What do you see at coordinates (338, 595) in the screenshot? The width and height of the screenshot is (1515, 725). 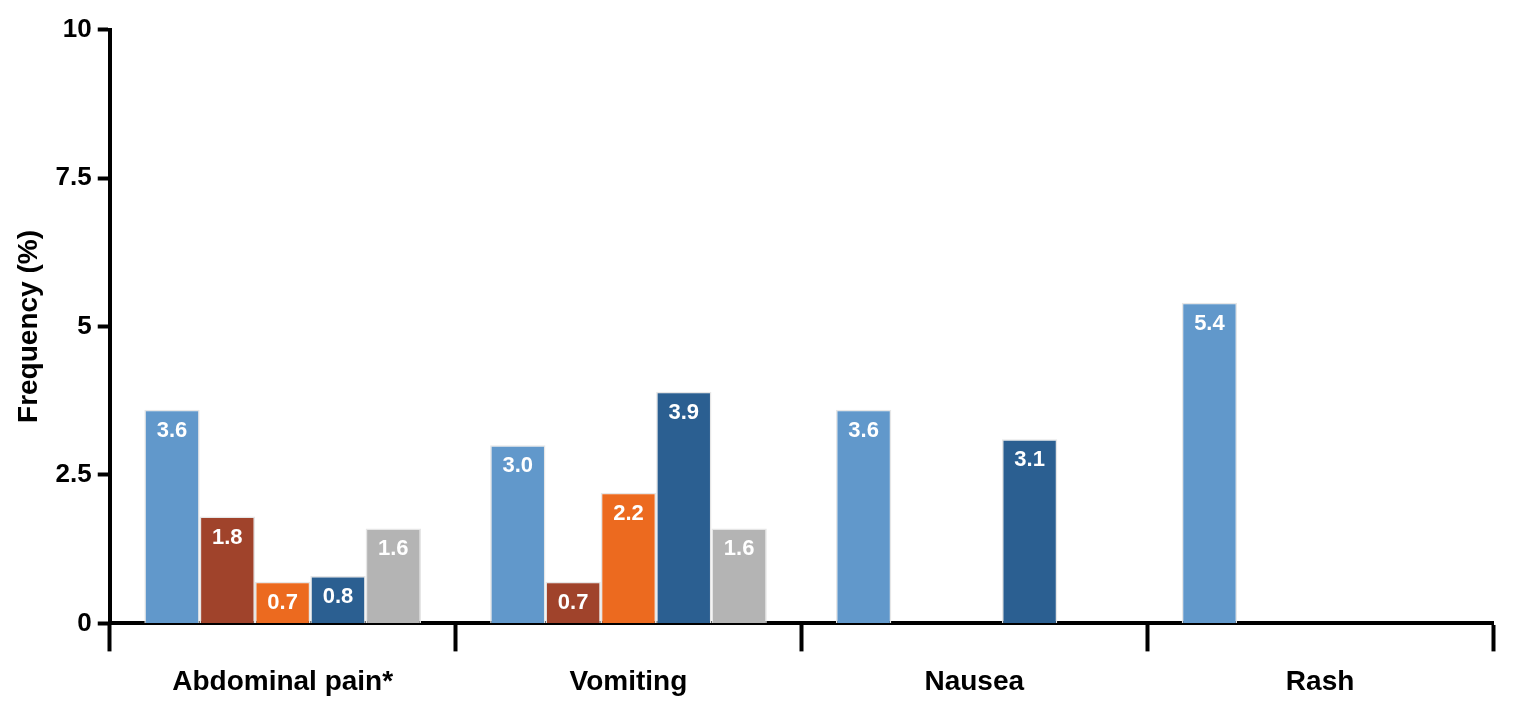 I see `data-label: 0.8` at bounding box center [338, 595].